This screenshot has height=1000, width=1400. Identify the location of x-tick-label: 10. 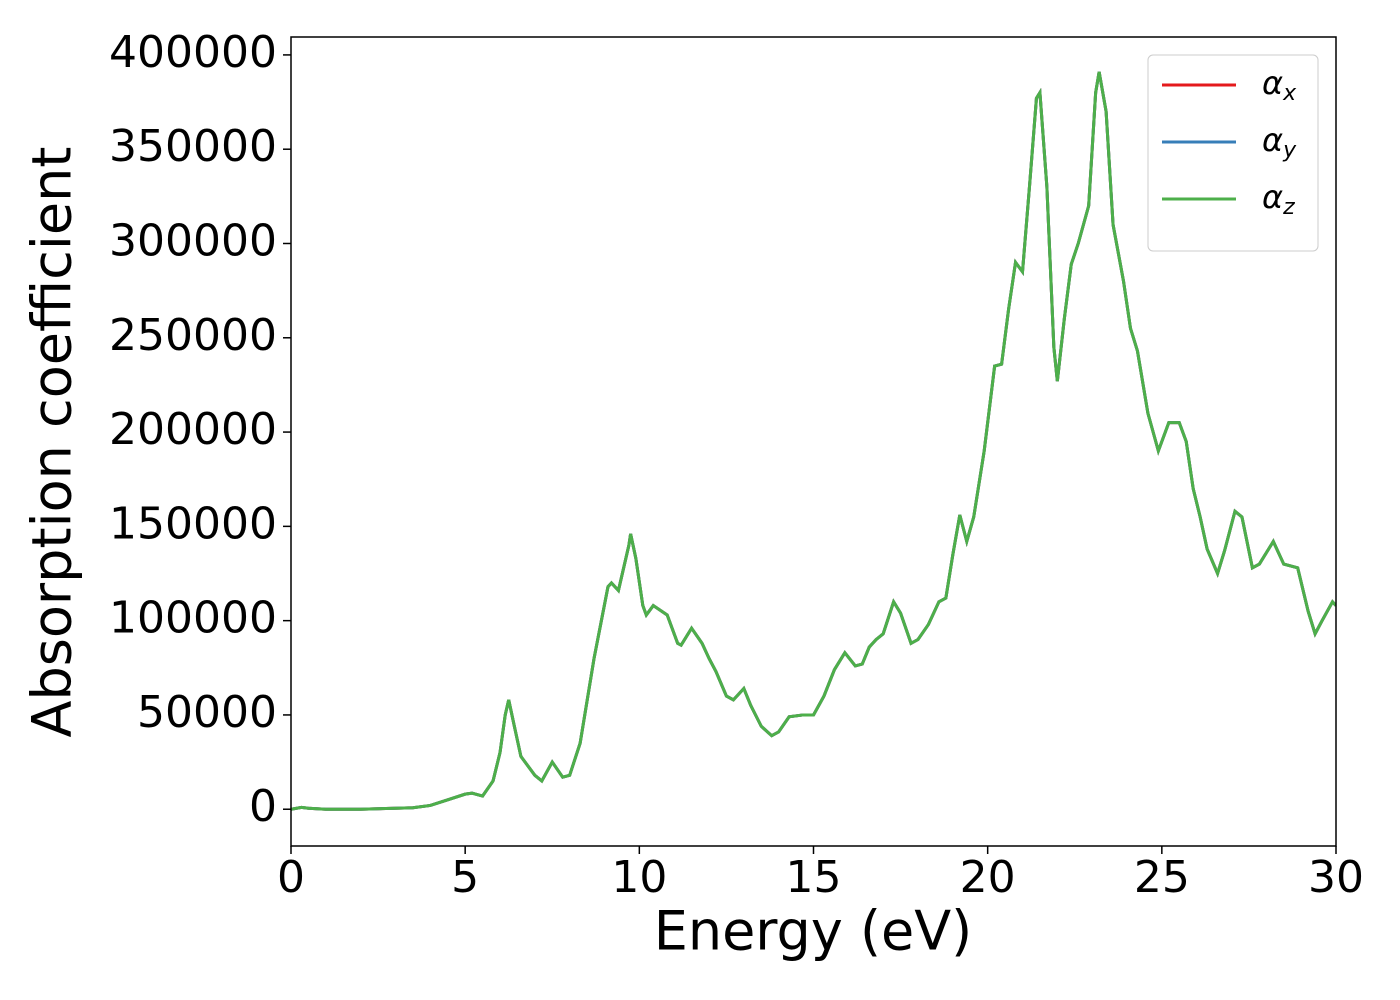
(639, 877).